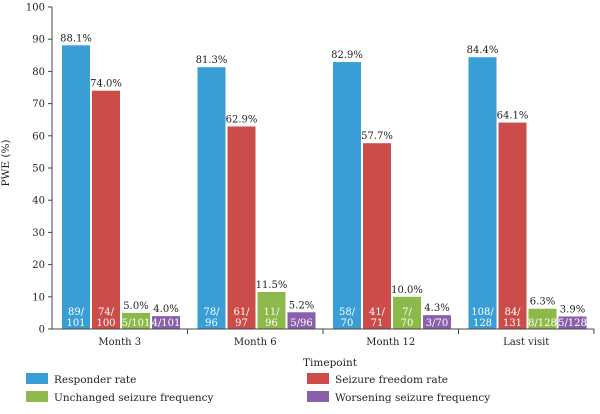  Describe the element at coordinates (38, 40) in the screenshot. I see `y-tick-label: 90` at that location.